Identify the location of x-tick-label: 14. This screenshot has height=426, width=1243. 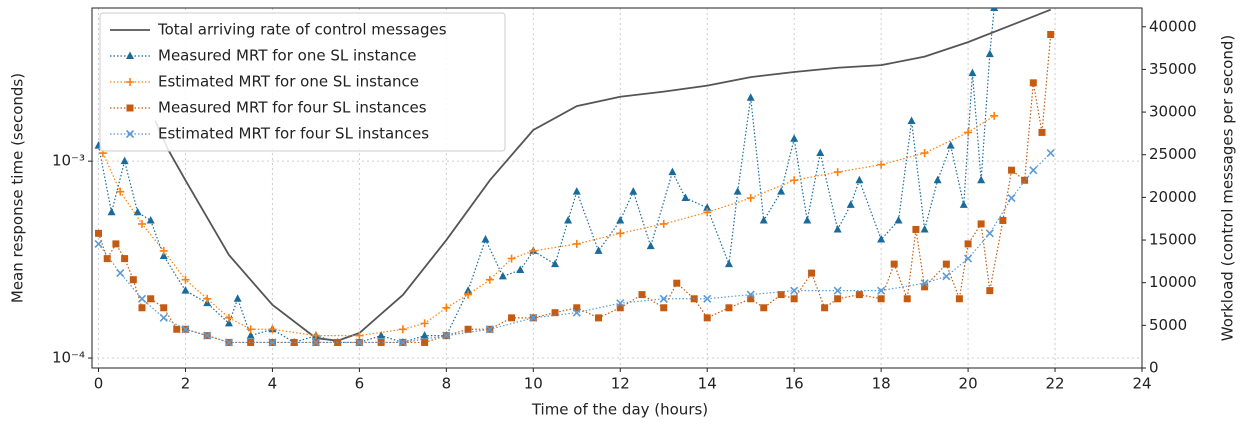
(707, 384).